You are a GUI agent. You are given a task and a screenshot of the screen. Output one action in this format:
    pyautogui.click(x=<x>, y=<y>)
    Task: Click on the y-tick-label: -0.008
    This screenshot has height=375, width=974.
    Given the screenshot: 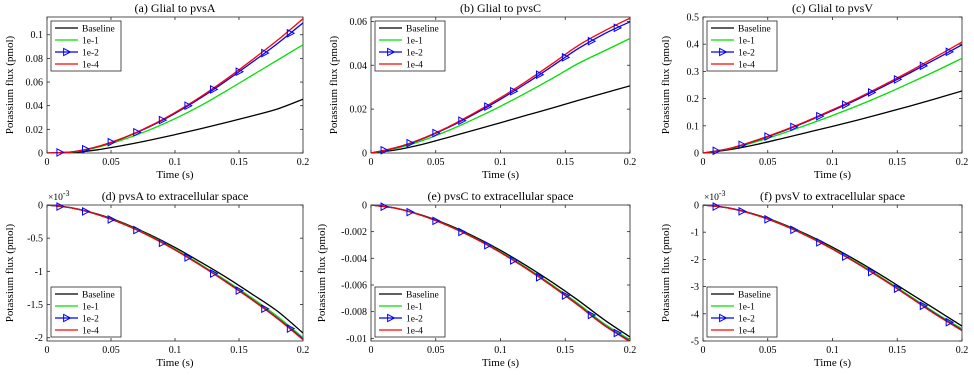 What is the action you would take?
    pyautogui.click(x=354, y=312)
    